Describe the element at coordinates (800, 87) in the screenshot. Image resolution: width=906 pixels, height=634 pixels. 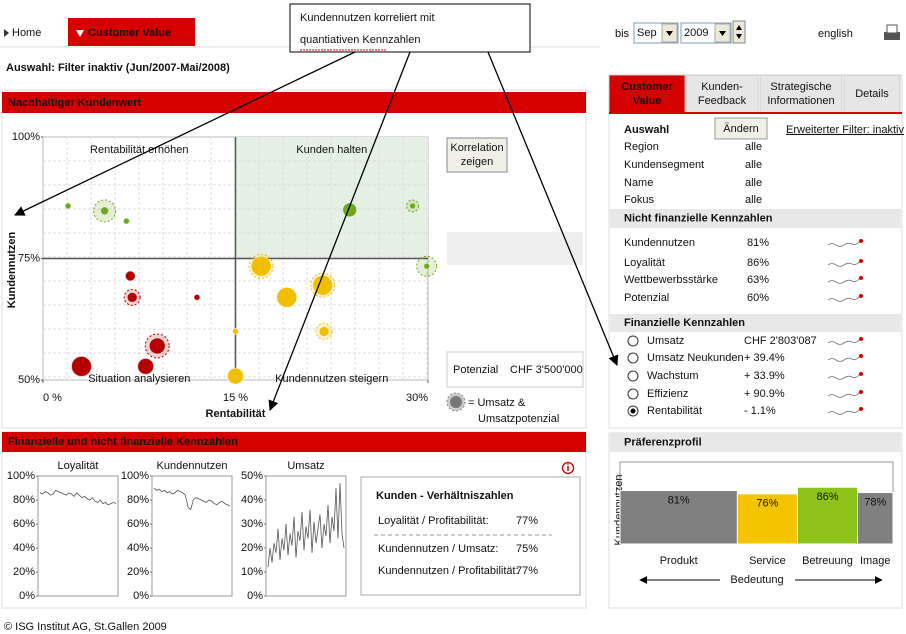
I see `side-tab-label: Strategische` at that location.